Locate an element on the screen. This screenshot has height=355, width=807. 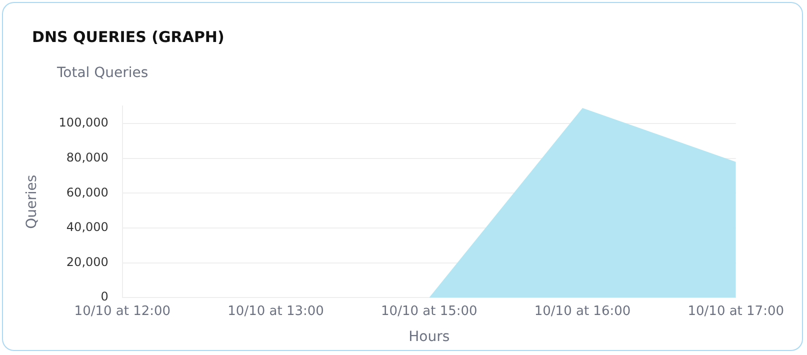
x-tick-label: 10/10 at 17:00 is located at coordinates (736, 311).